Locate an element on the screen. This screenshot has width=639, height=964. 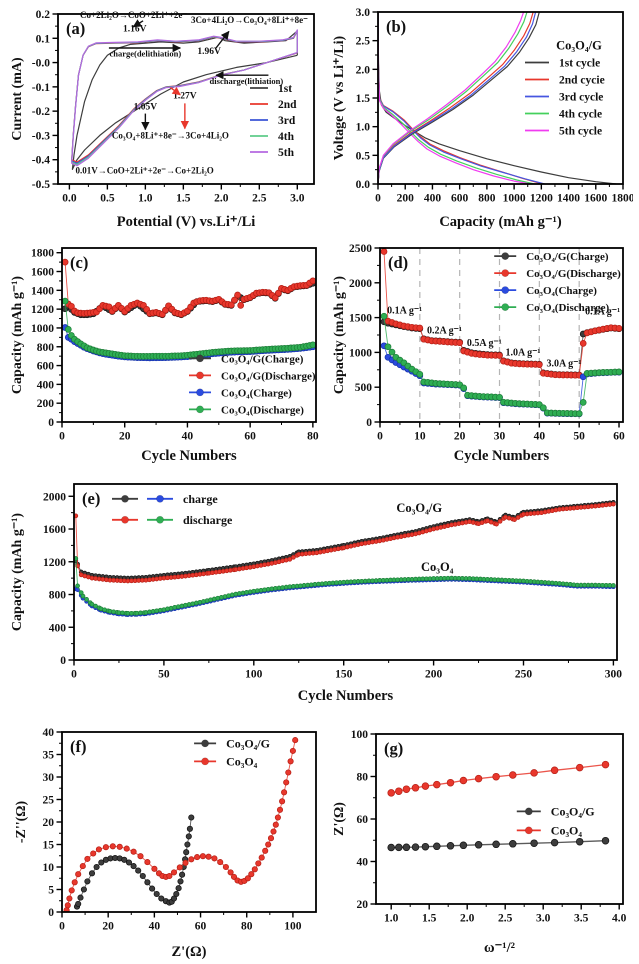
x-tick-label: 3.0 is located at coordinates (297, 199).